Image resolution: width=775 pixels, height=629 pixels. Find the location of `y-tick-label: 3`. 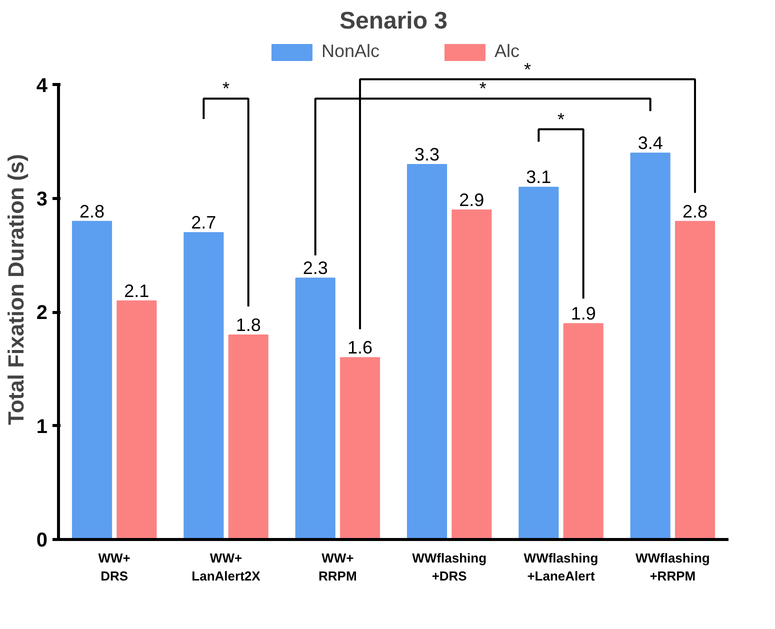

y-tick-label: 3 is located at coordinates (42, 199).